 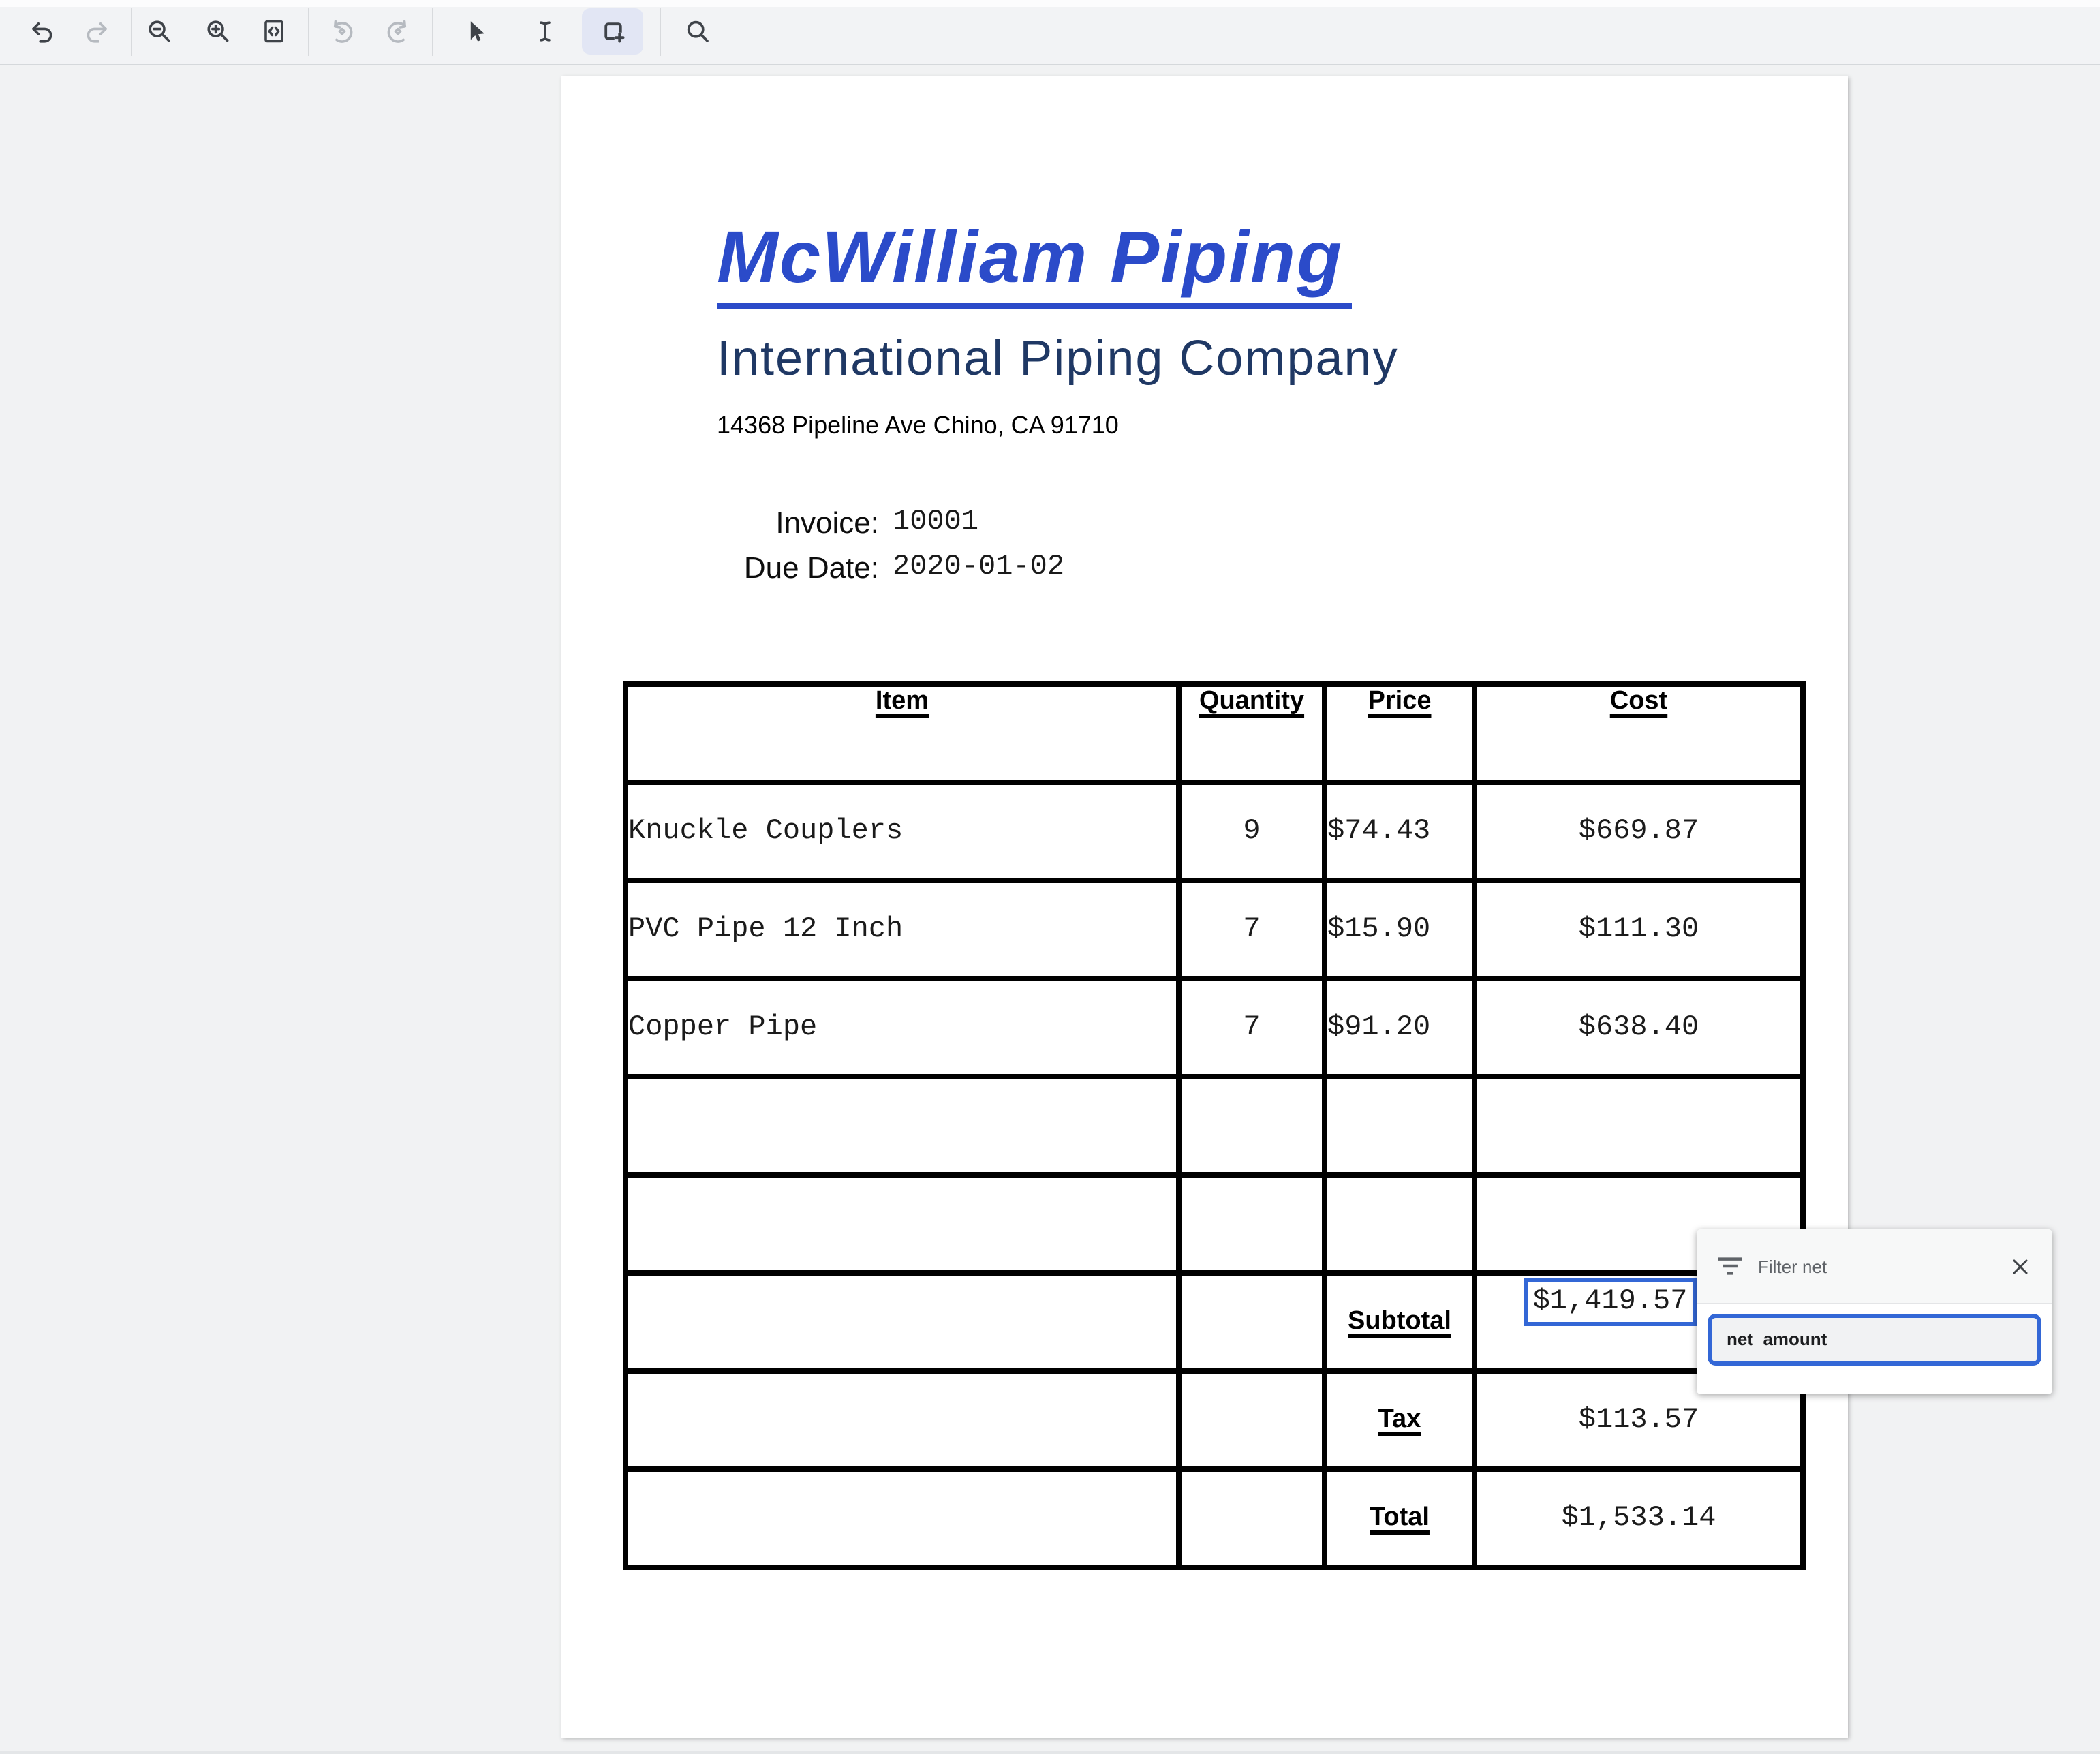 I want to click on column-header-price: Price, so click(x=1400, y=733).